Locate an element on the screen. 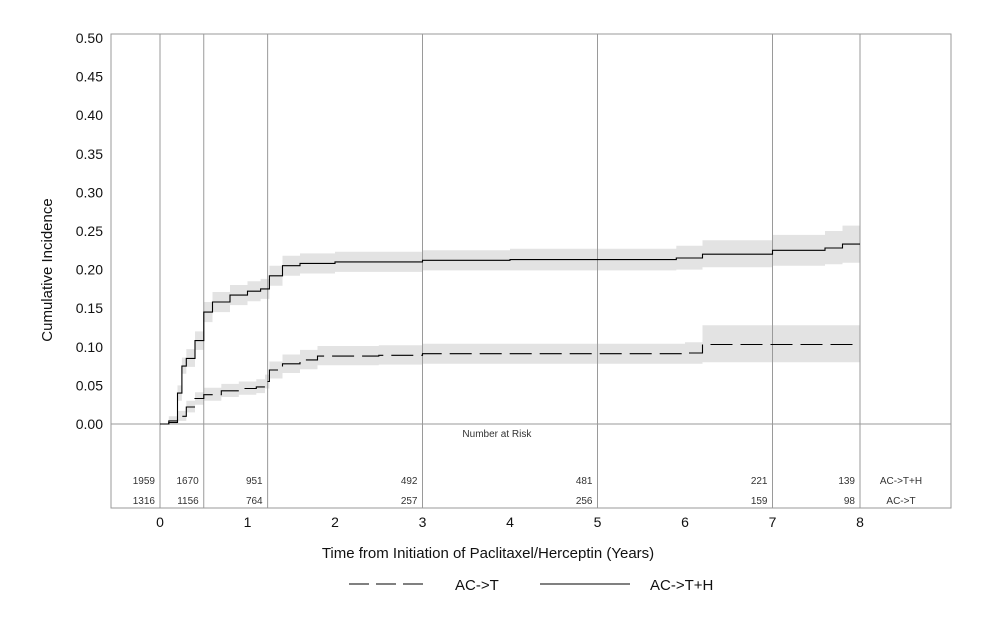 The image size is (999, 638). legend: AC->T AC->T+H is located at coordinates (531, 585).